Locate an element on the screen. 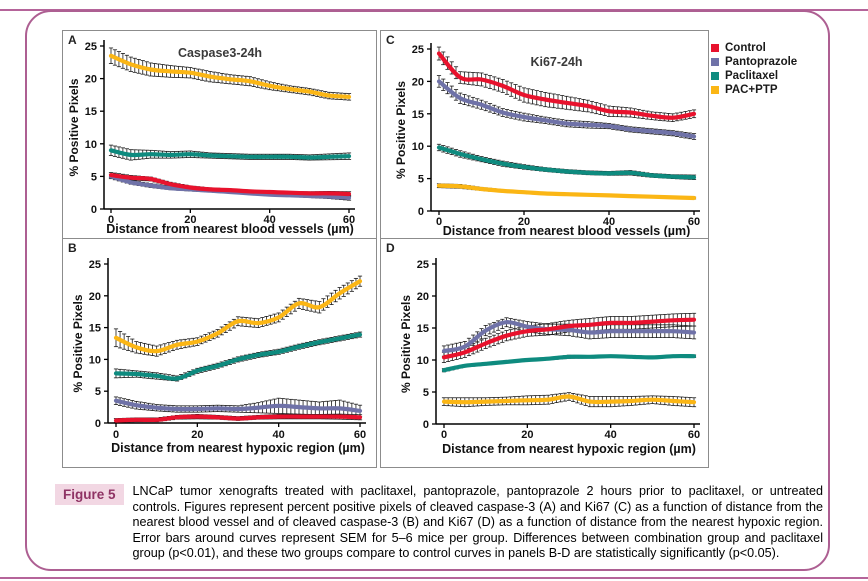 This screenshot has width=868, height=581. figure-number-badge: Figure 5 is located at coordinates (89, 494).